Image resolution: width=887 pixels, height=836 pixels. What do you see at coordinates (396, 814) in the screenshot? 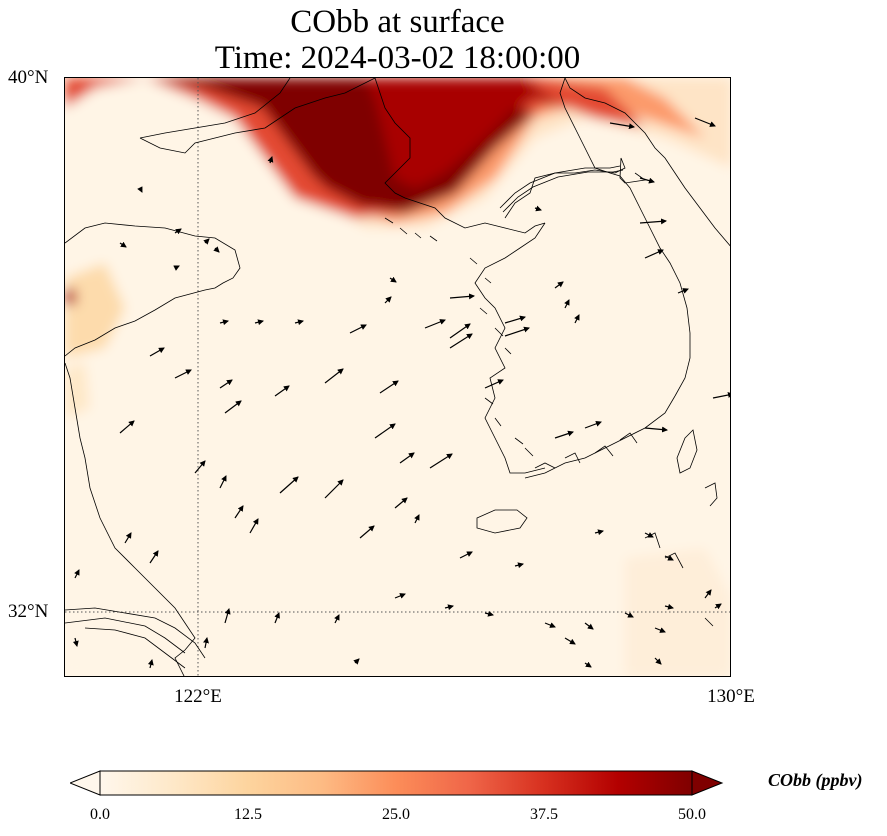
I see `colorbar-tick-2: 25.0` at bounding box center [396, 814].